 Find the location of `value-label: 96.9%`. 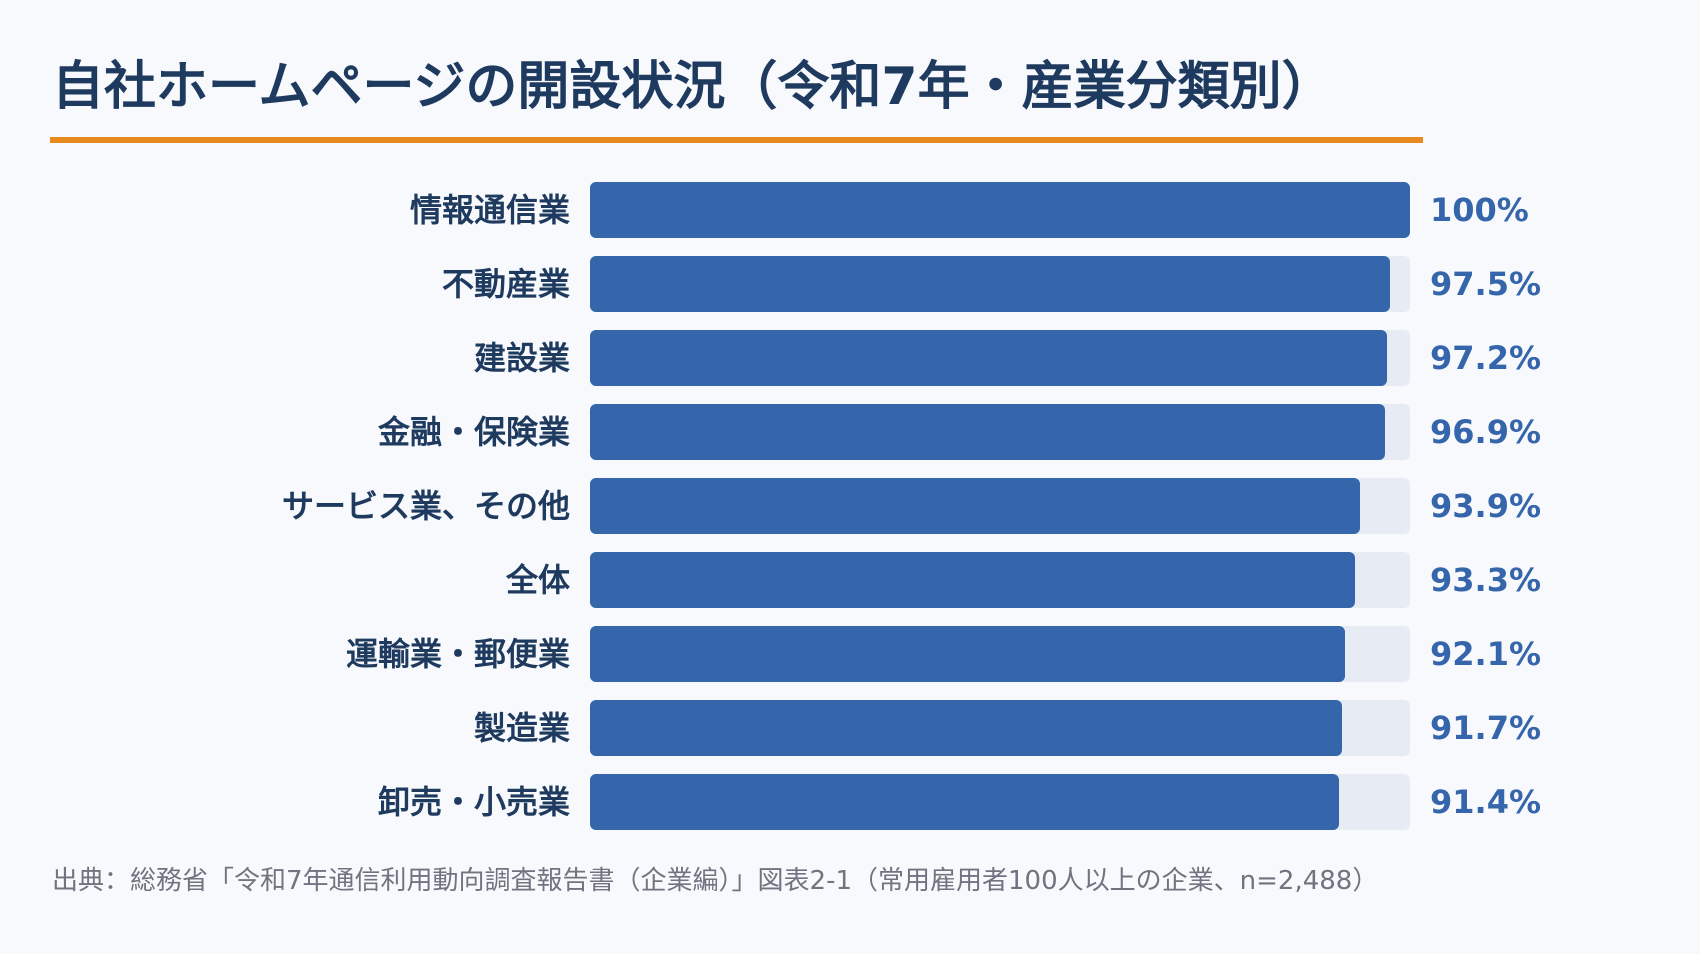

value-label: 96.9% is located at coordinates (1486, 432).